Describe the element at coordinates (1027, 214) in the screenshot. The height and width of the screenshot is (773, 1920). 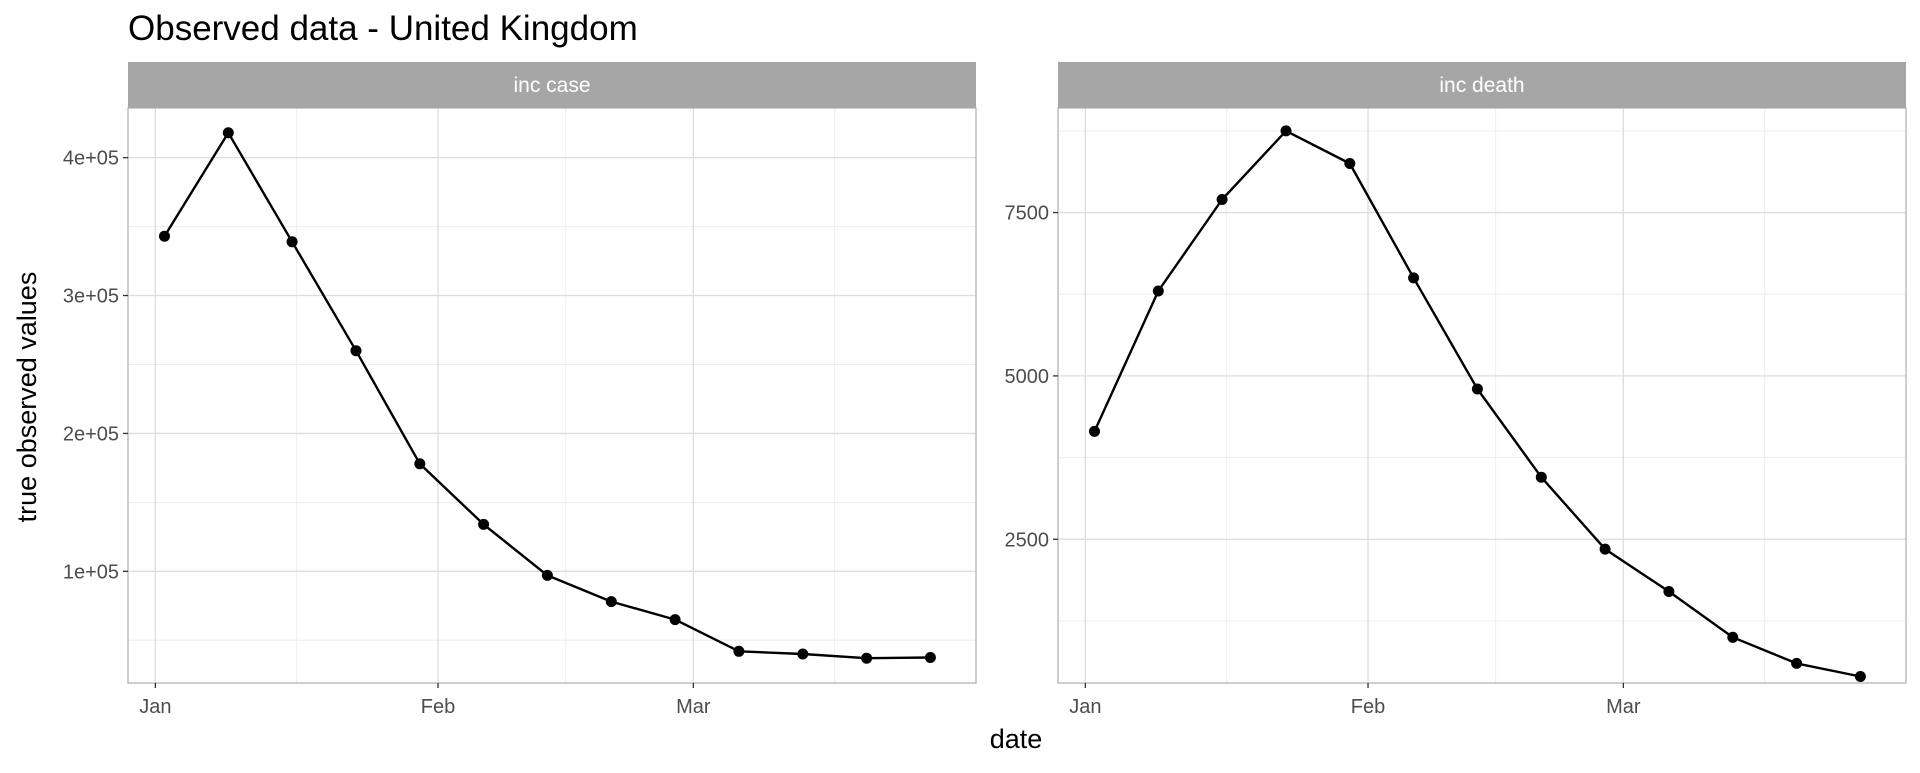
I see `y-tick-label: 7500` at that location.